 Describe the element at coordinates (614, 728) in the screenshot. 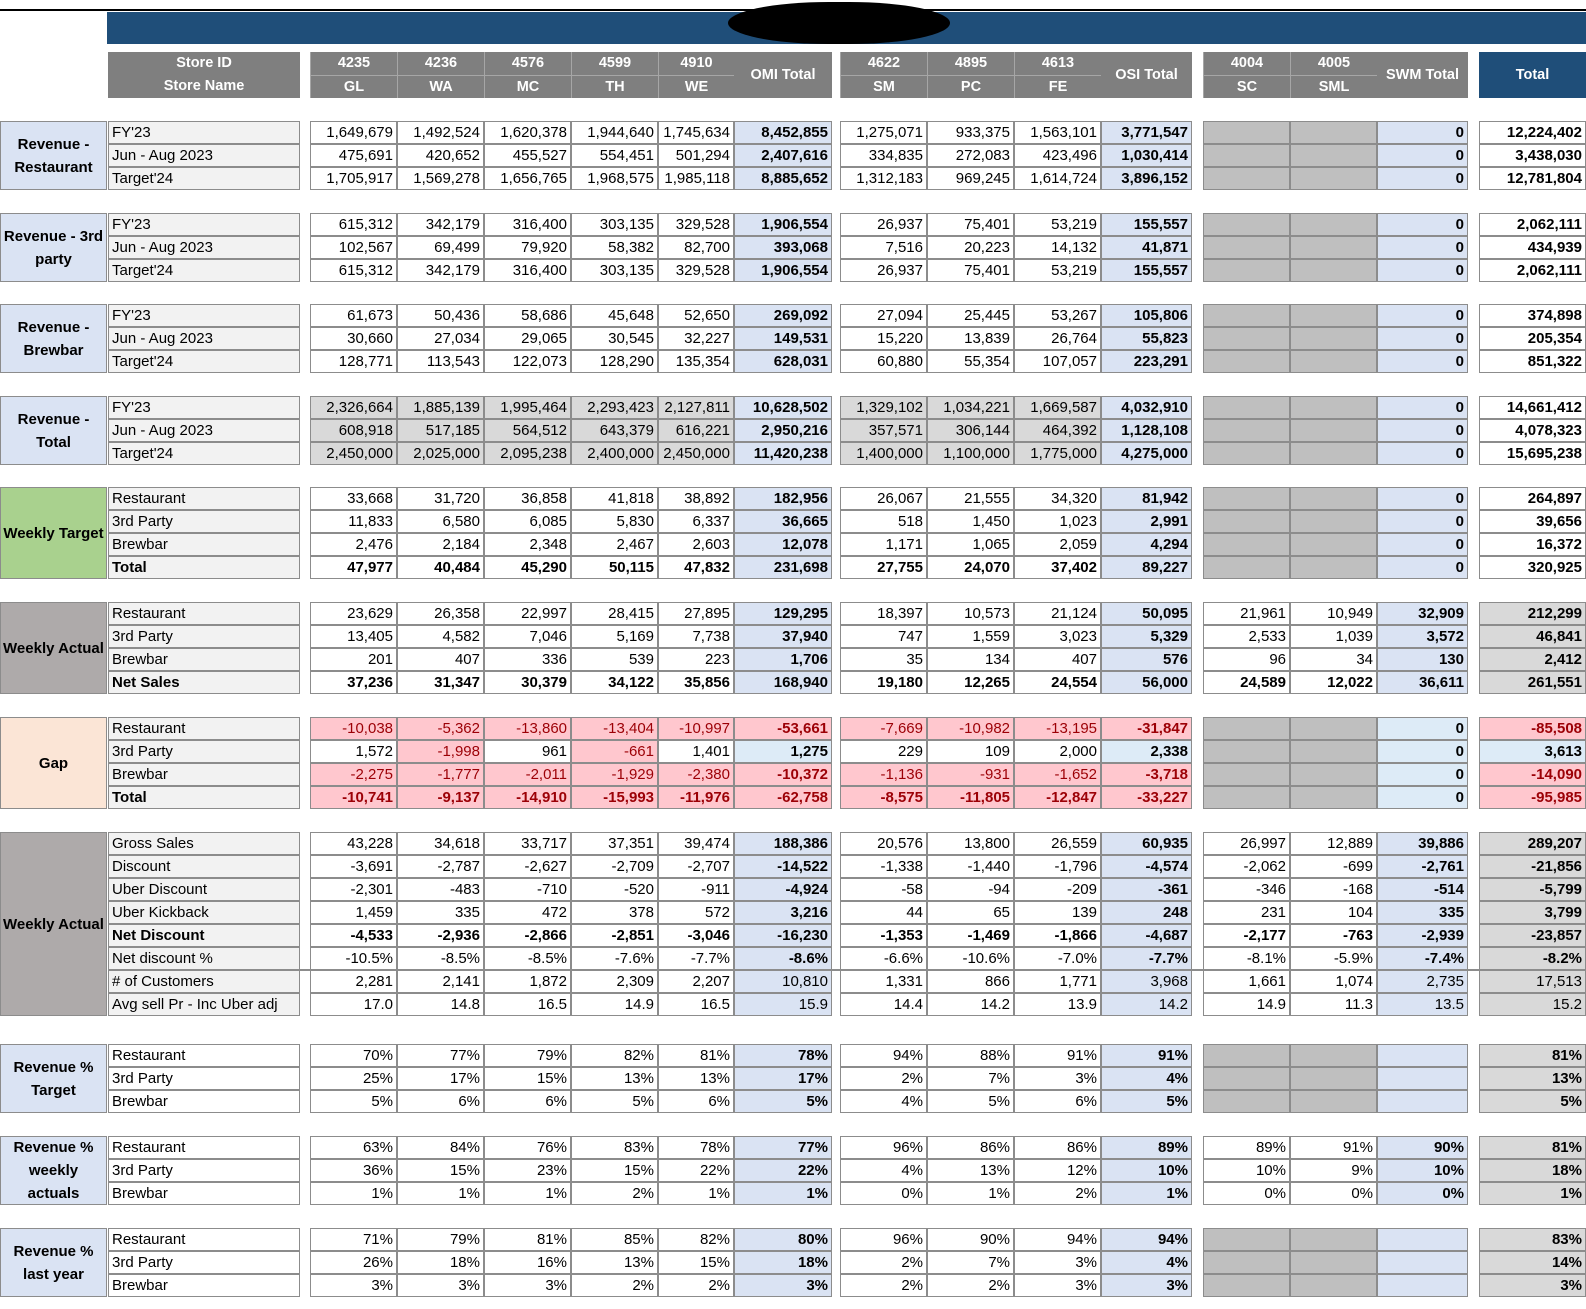

I see `value-cell: -13,404` at that location.